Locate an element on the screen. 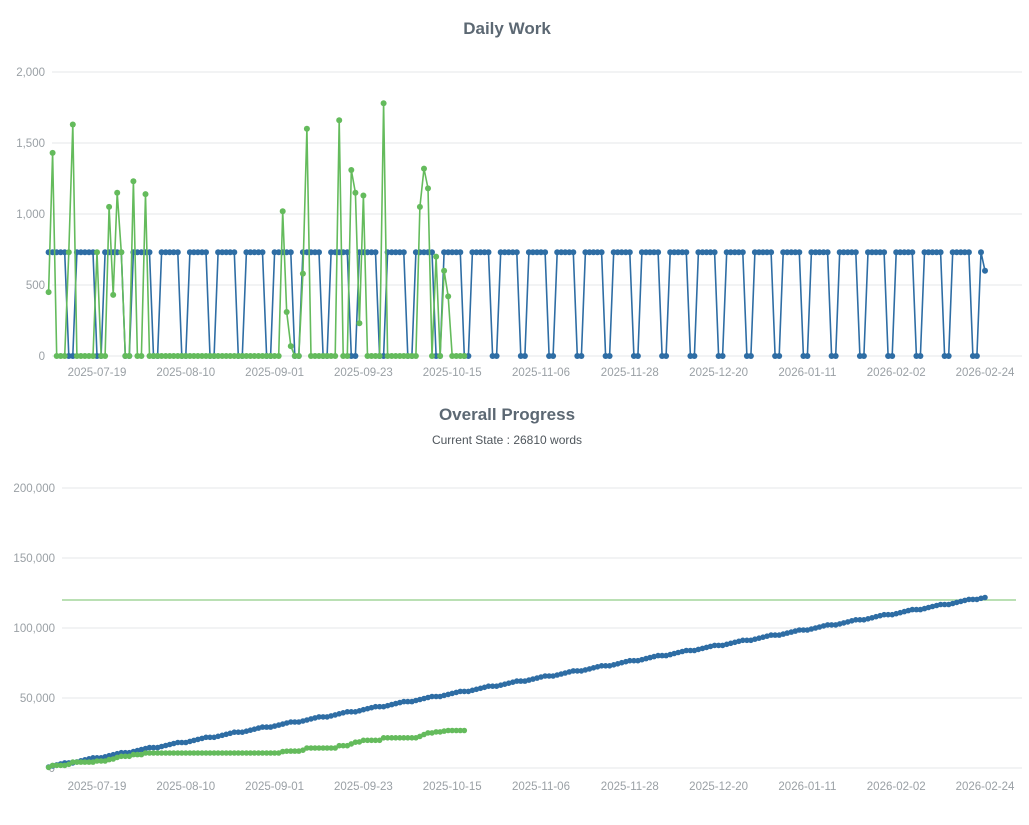 The height and width of the screenshot is (825, 1029). x-axis-tick-label: 2026-02-02 is located at coordinates (896, 787).